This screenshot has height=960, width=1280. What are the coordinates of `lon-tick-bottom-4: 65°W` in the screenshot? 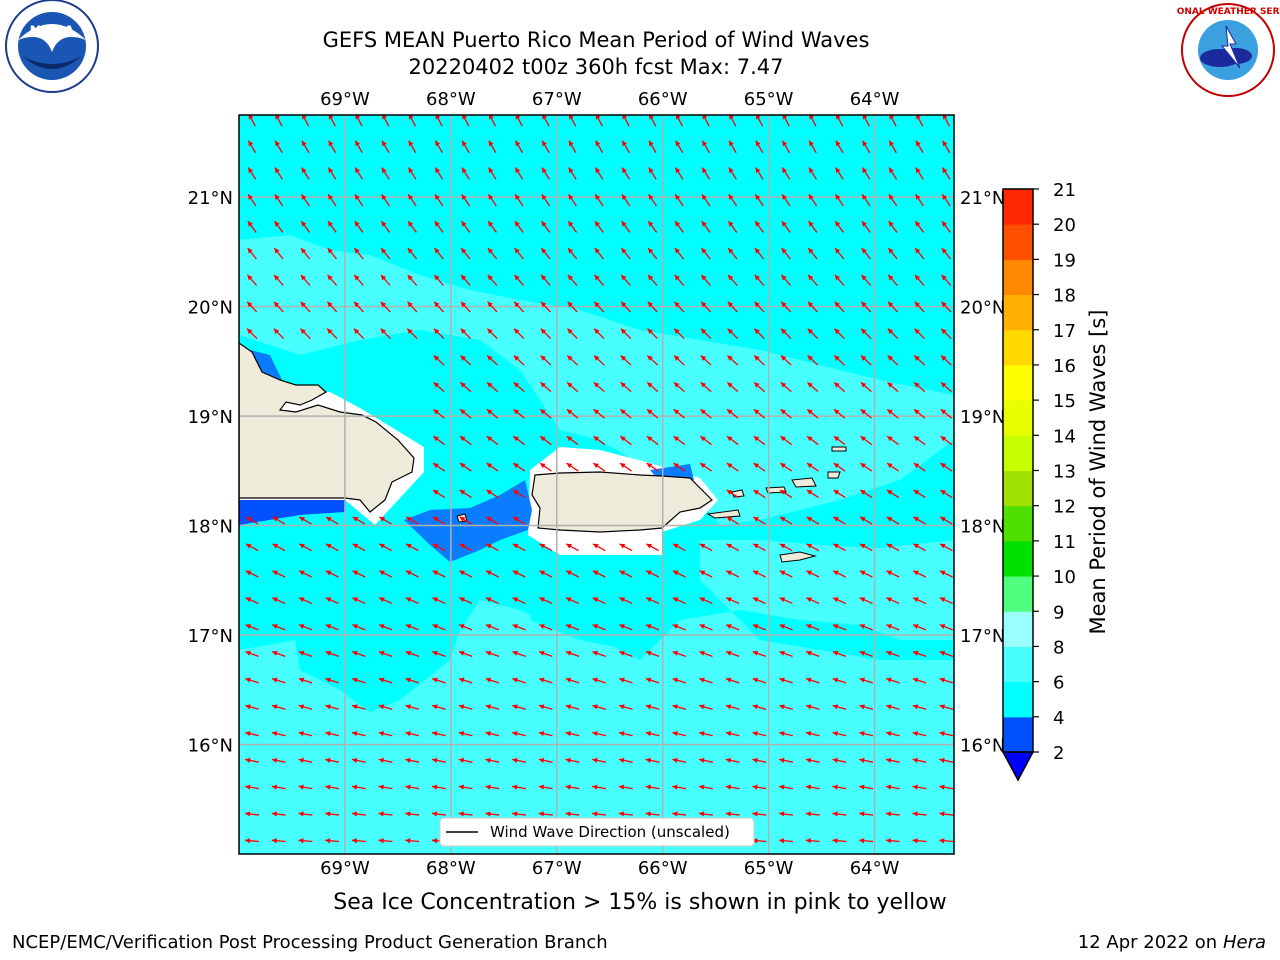 It's located at (769, 868).